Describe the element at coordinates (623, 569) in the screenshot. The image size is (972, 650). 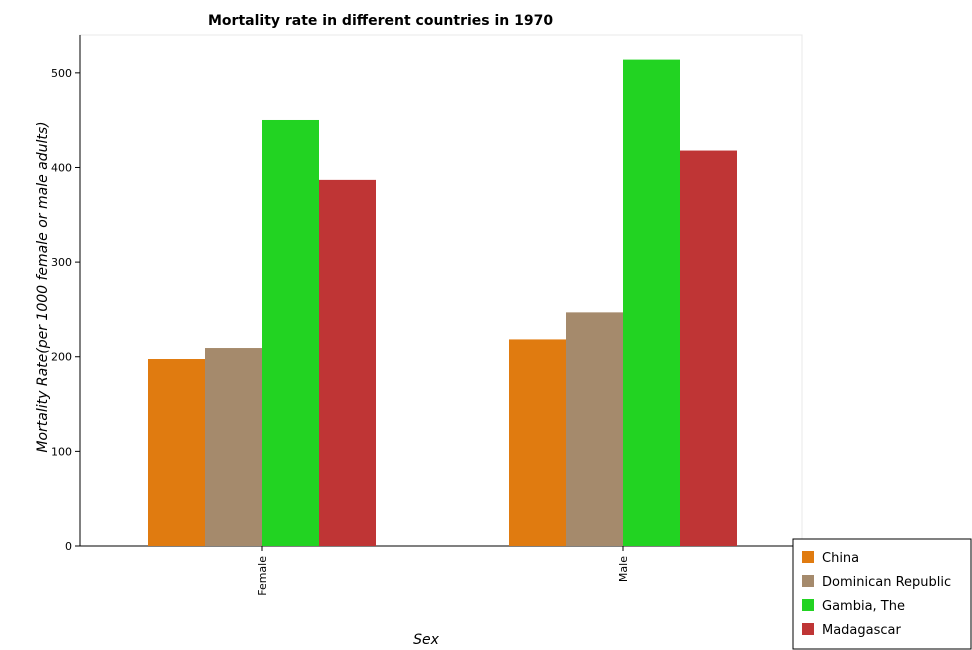
I see `x-tick-label: Male` at that location.